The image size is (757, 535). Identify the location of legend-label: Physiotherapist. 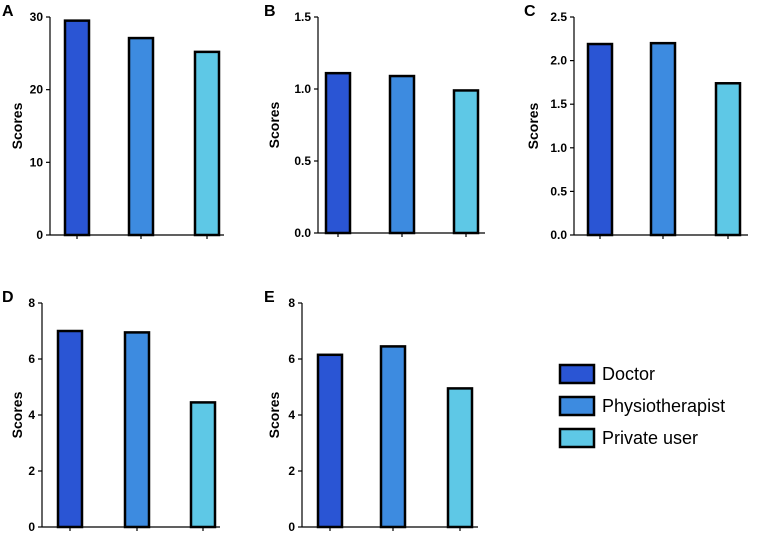
(663, 406).